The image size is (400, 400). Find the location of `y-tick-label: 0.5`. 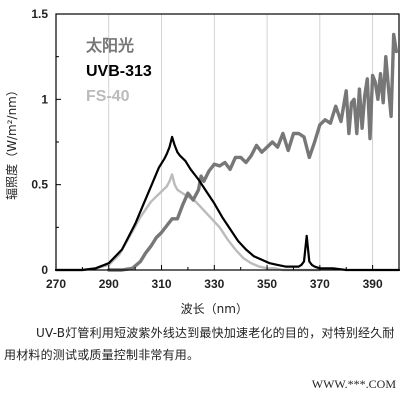

y-tick-label: 0.5 is located at coordinates (39, 185).